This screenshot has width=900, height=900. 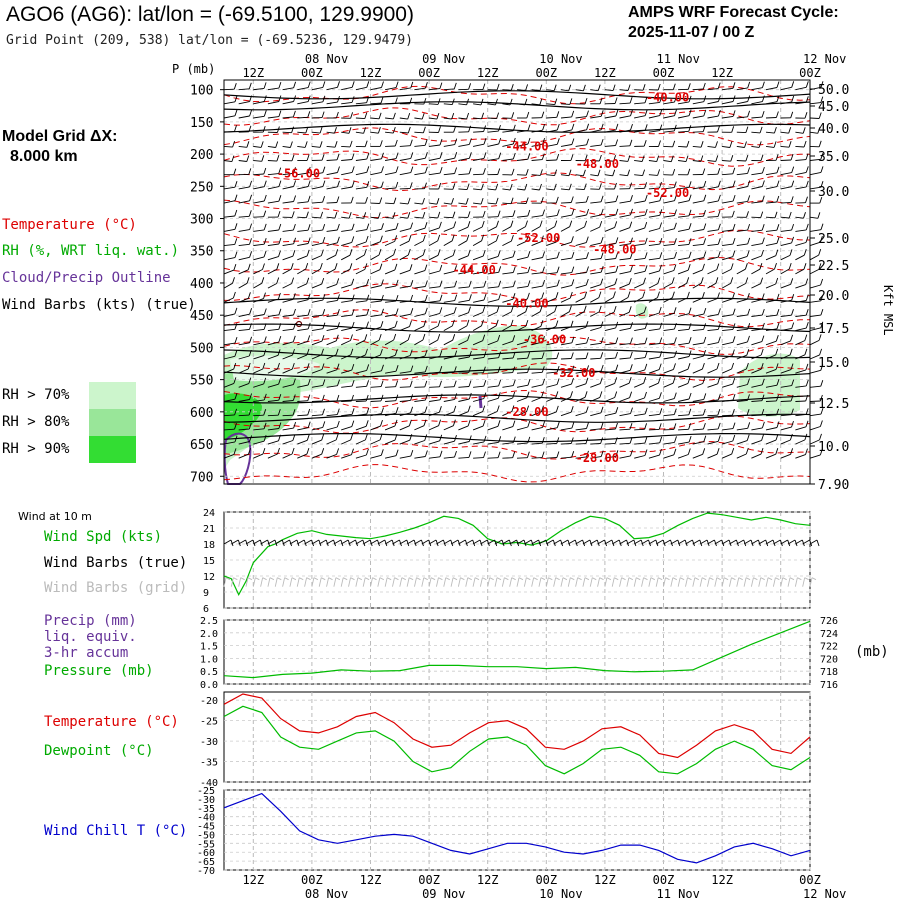 What do you see at coordinates (99, 305) in the screenshot?
I see `legend-wind-barbs: Wind Barbs (kts) (true)` at bounding box center [99, 305].